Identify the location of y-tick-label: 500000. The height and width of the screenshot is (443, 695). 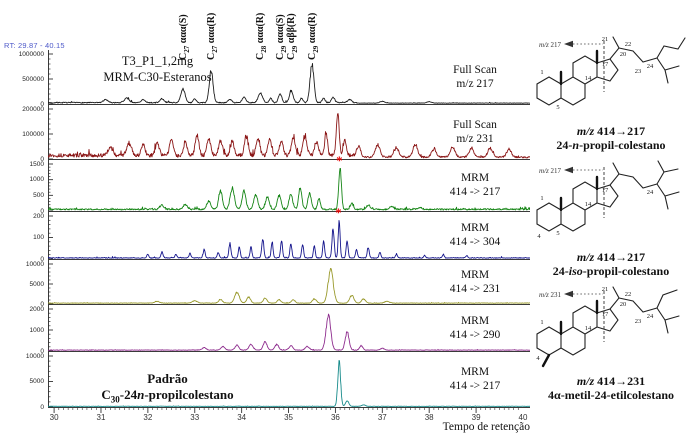
(33, 79).